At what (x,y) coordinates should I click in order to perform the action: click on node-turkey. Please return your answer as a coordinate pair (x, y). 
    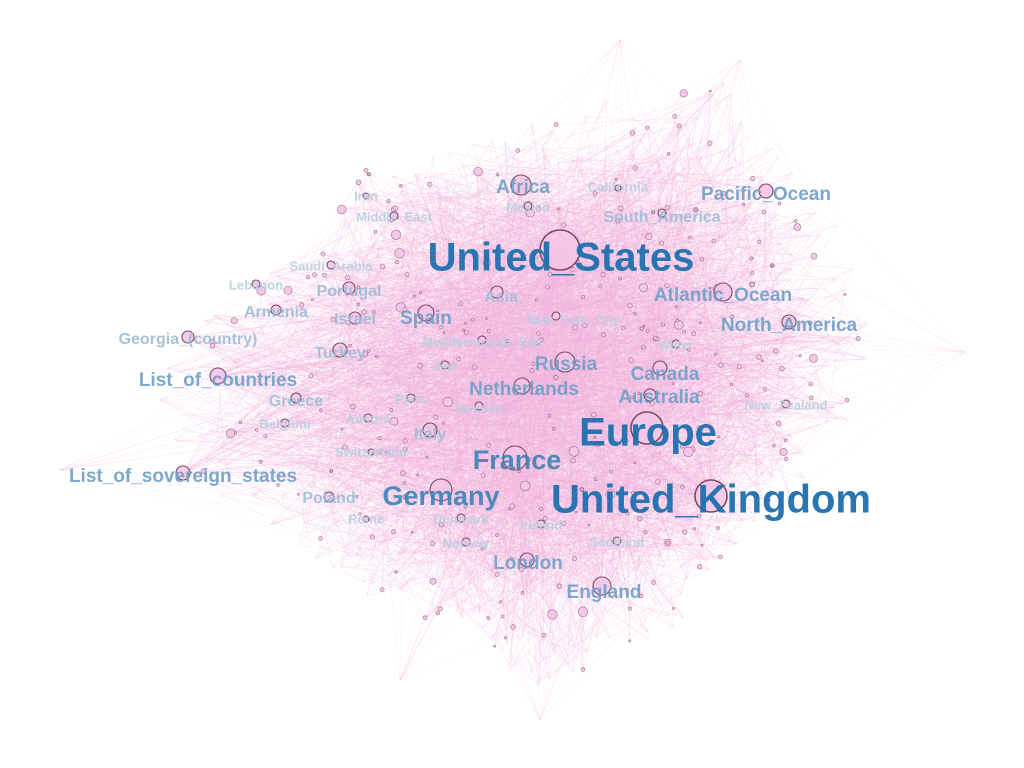
    Looking at the image, I should click on (340, 350).